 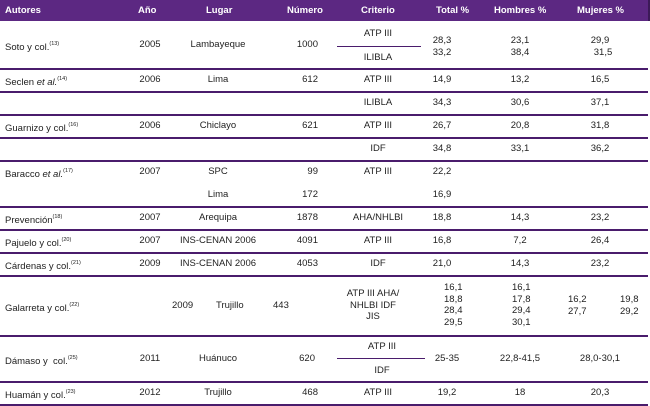 I want to click on total-cell: 28,3 33,2, so click(x=442, y=46).